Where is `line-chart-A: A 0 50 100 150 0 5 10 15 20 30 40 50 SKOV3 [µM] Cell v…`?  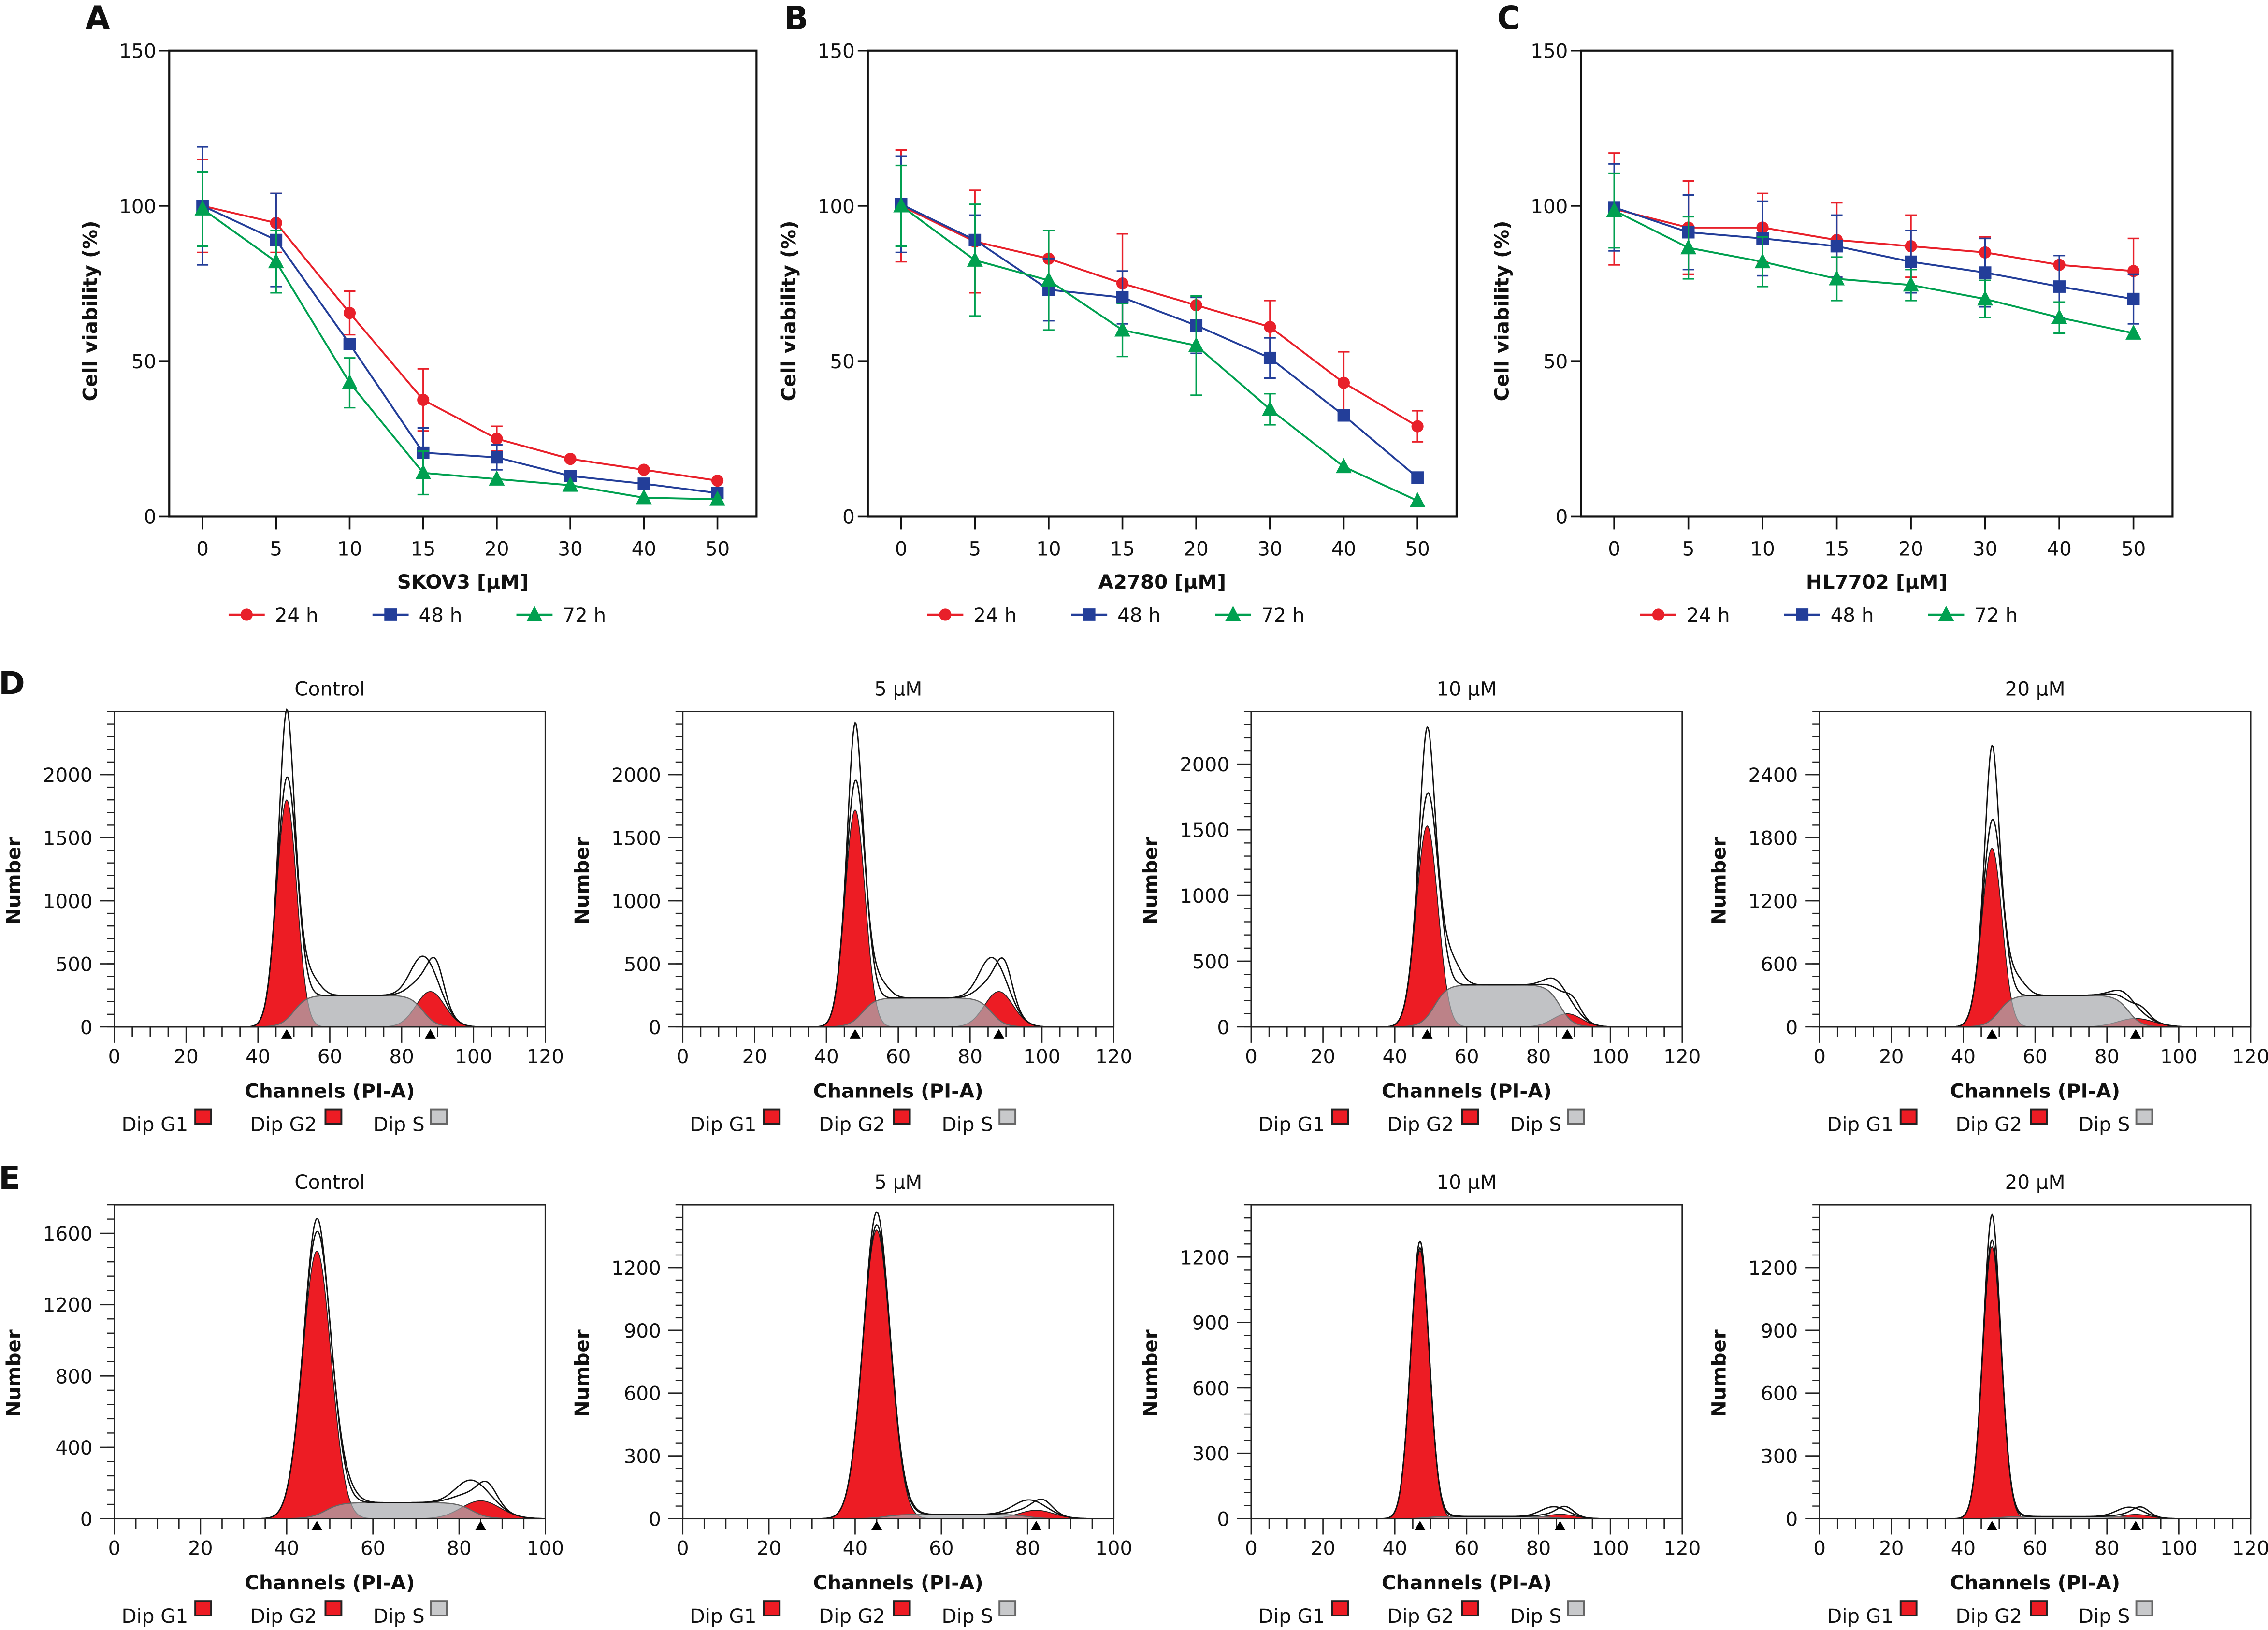
line-chart-A: A 0 50 100 150 0 5 10 15 20 30 40 50 SKOV3 [µM] Cell v… is located at coordinates (419, 313).